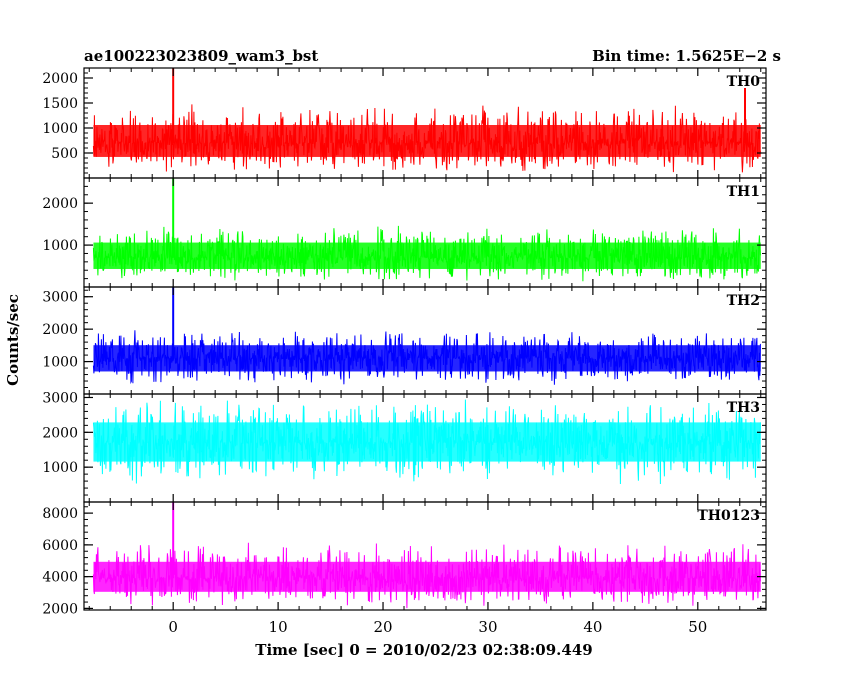 This screenshot has width=850, height=680. Describe the element at coordinates (743, 408) in the screenshot. I see `panel-label-th3: TH3` at that location.